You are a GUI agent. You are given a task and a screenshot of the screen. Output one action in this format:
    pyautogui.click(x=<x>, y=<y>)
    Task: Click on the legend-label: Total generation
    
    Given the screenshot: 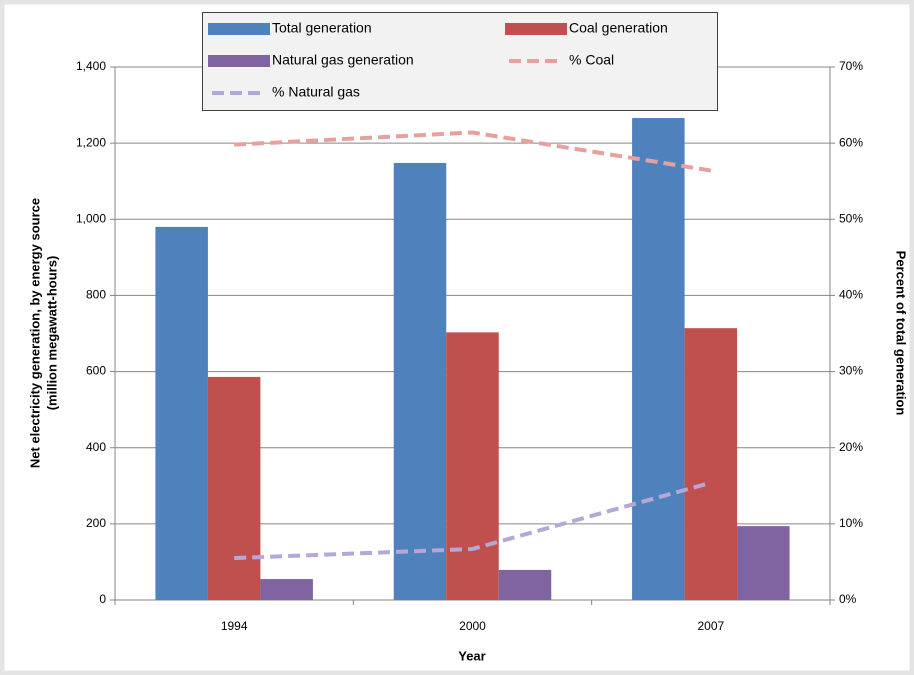 What is the action you would take?
    pyautogui.click(x=322, y=28)
    